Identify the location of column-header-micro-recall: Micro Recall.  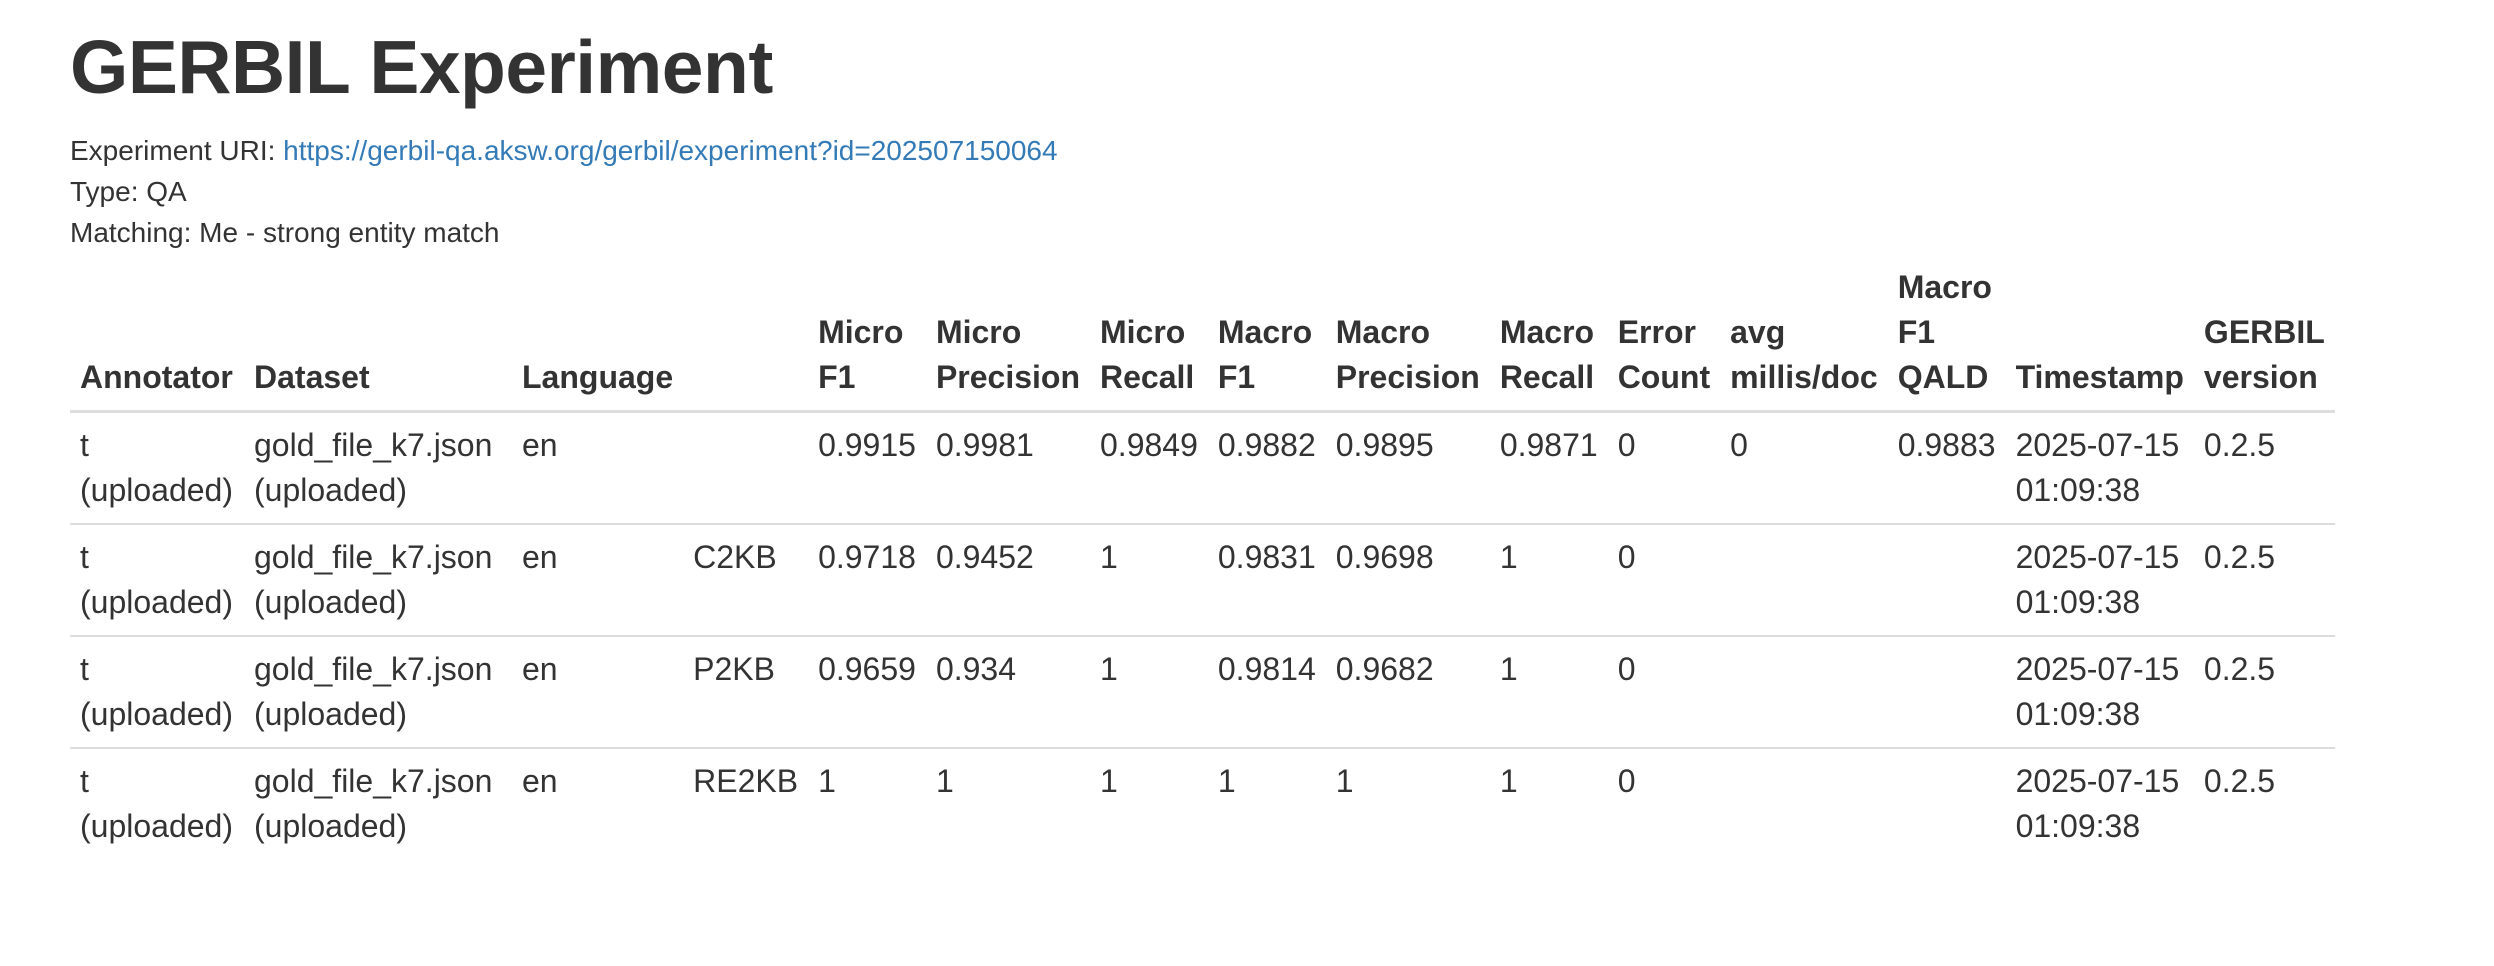
(1149, 339).